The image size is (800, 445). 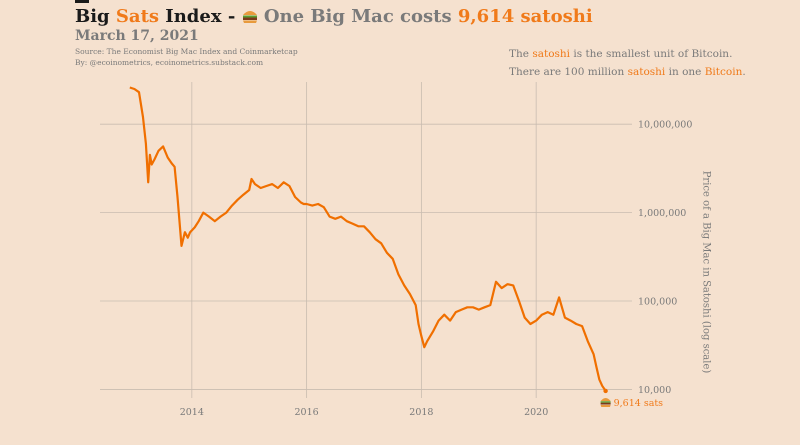 I want to click on title-part-costs: One Big Mac costs, so click(x=357, y=16).